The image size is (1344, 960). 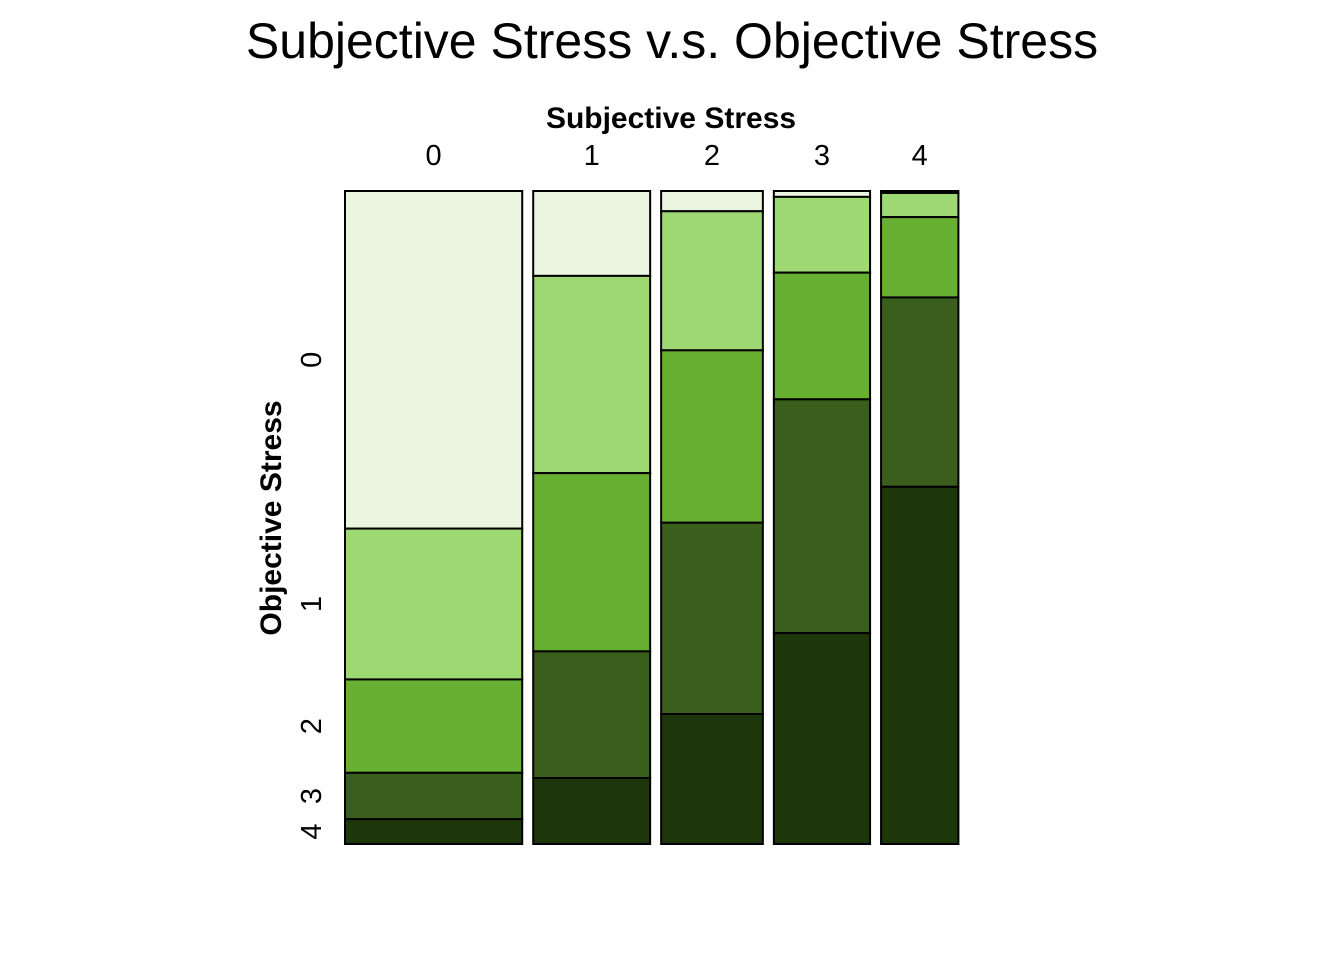 I want to click on x-tick-label: 1, so click(x=592, y=156).